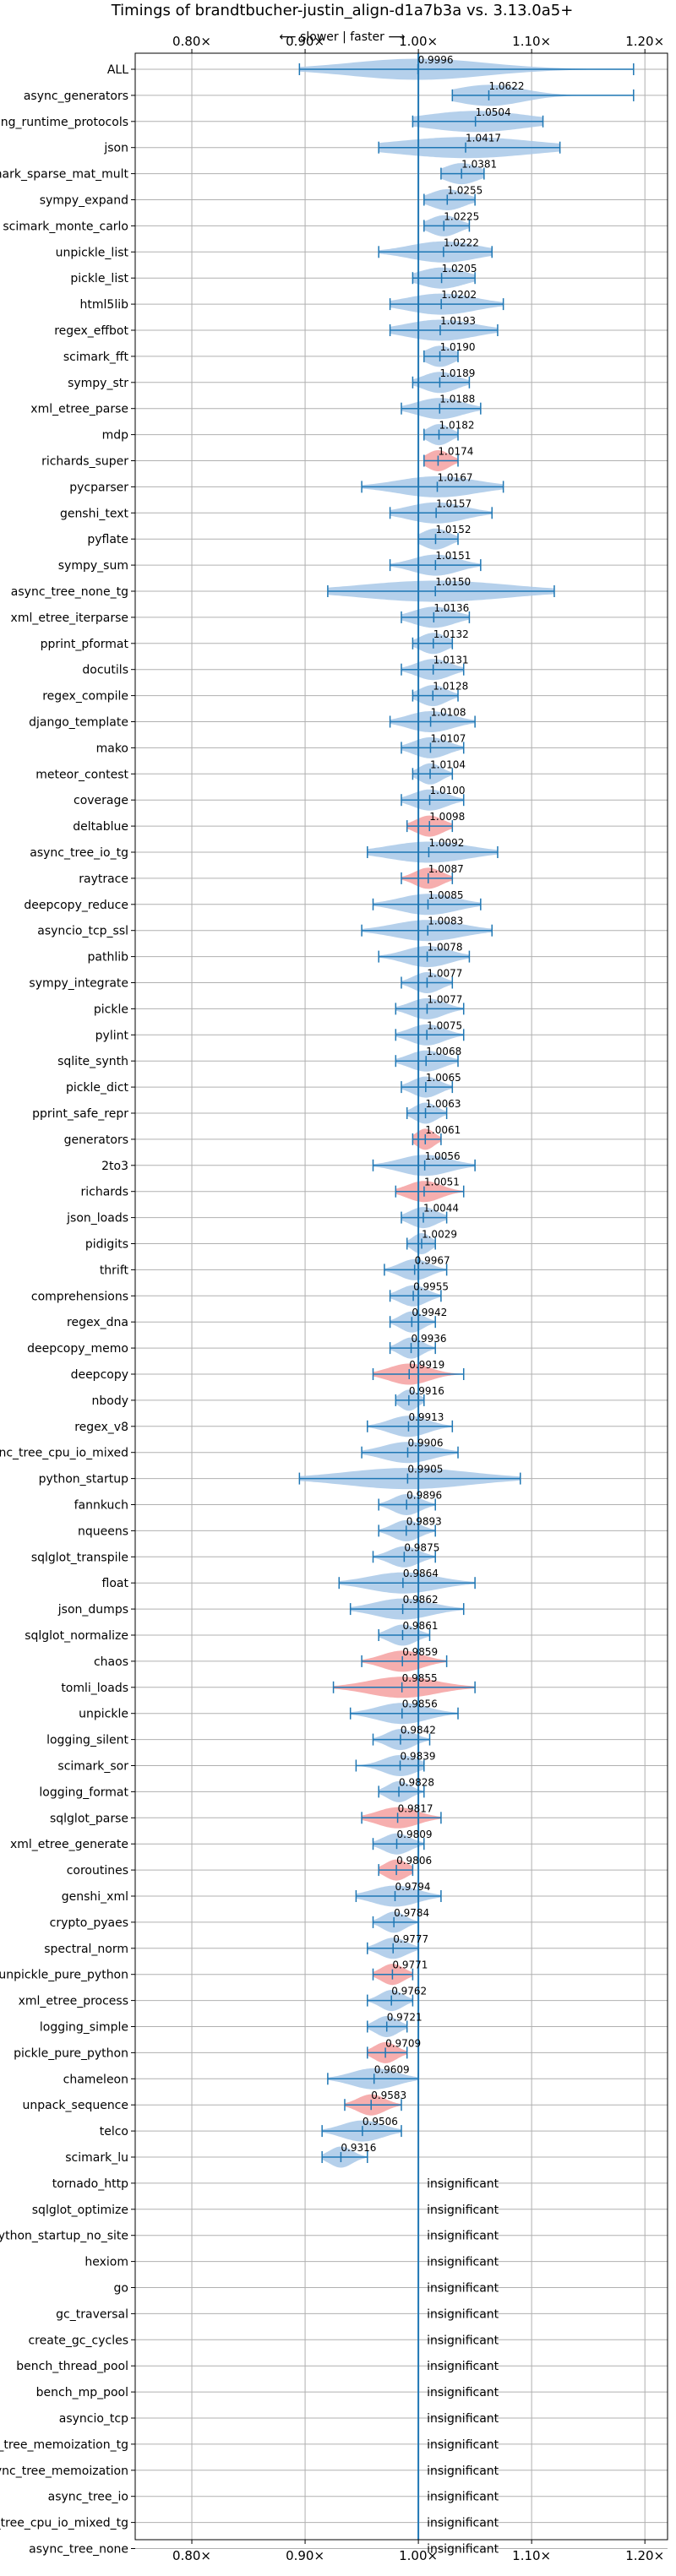 This screenshot has height=2576, width=676. I want to click on benchmark-label: unpickle_pure_python, so click(64, 1975).